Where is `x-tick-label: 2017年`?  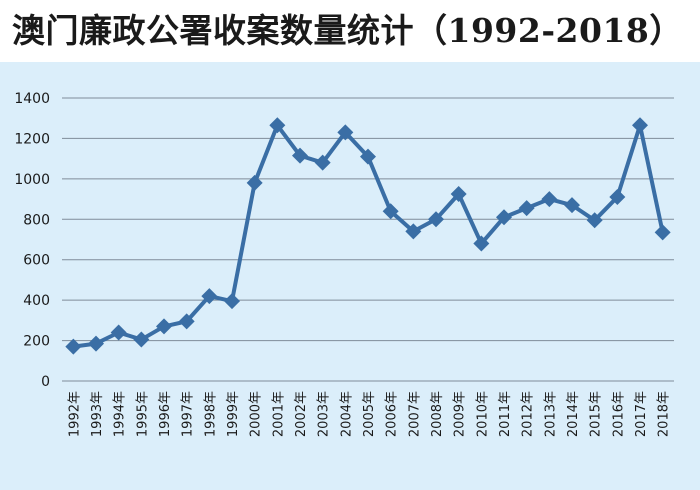
x-tick-label: 2017年 is located at coordinates (641, 414).